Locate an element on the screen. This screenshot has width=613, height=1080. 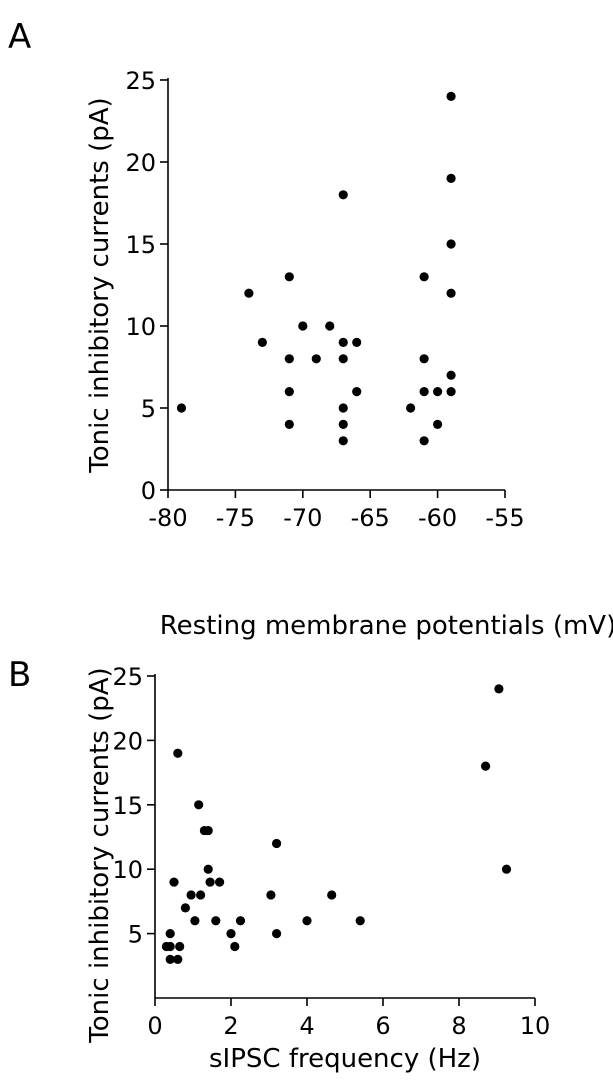
panel-a-x-tick-label: -75 is located at coordinates (235, 518).